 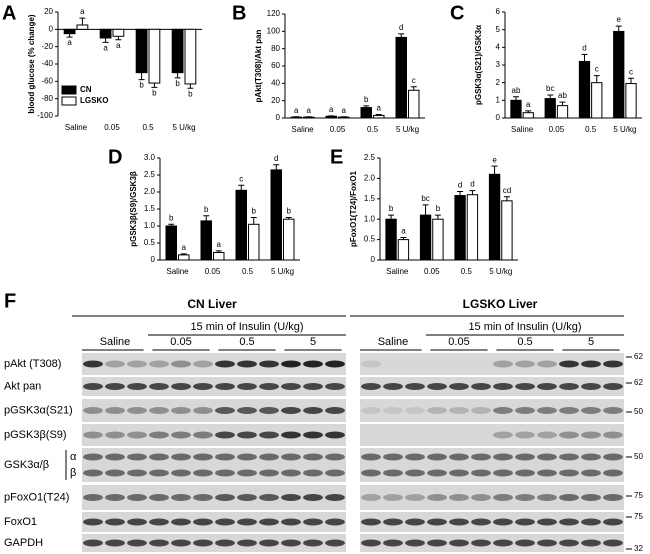 What do you see at coordinates (498, 46) in the screenshot?
I see `y-tick-label: 4` at bounding box center [498, 46].